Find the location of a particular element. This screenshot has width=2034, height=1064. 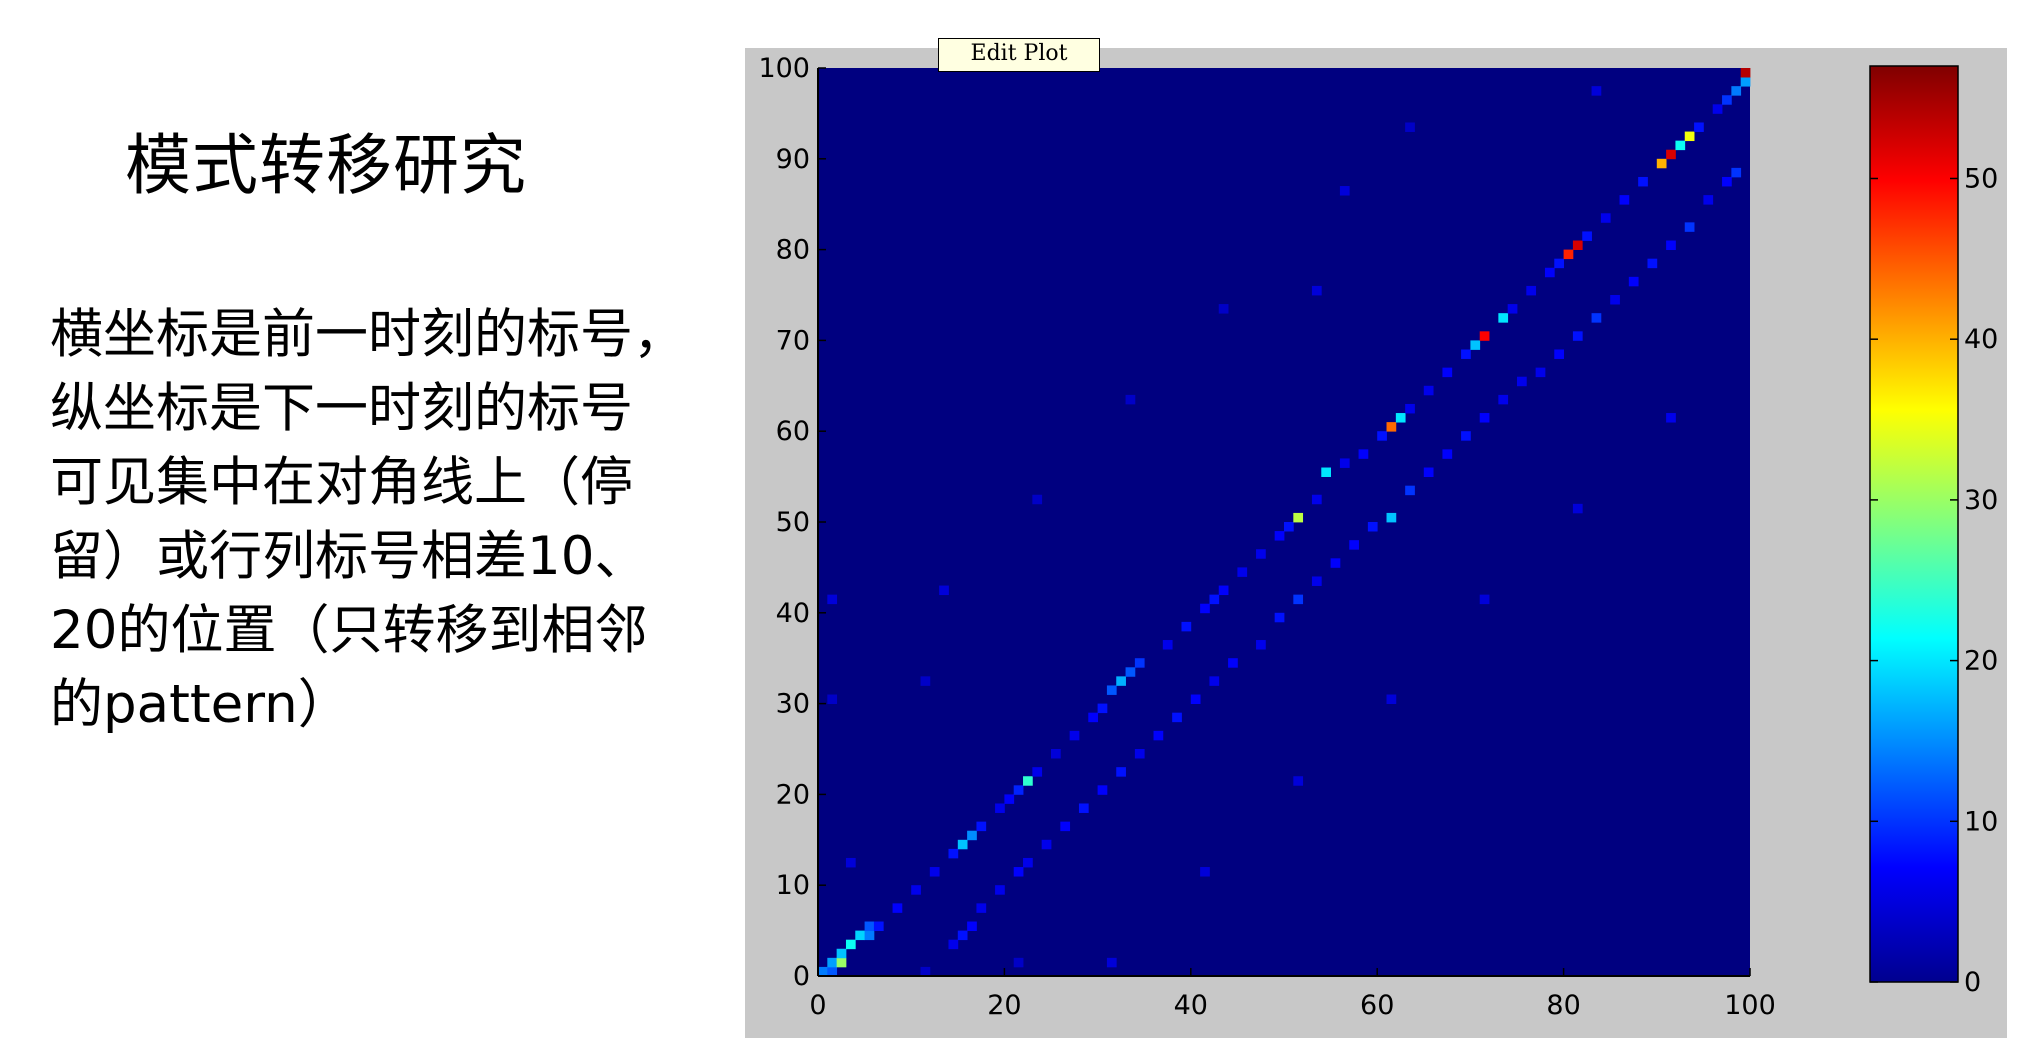

description-line: 留）或行列标号相差10、 is located at coordinates (349, 556).